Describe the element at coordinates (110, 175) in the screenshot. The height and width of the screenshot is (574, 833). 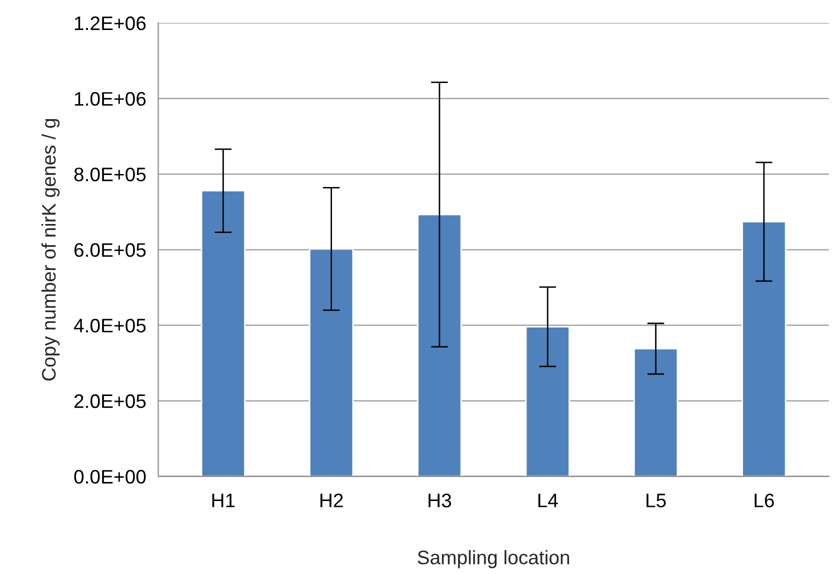
I see `y-tick-label: 8.0E+05` at that location.